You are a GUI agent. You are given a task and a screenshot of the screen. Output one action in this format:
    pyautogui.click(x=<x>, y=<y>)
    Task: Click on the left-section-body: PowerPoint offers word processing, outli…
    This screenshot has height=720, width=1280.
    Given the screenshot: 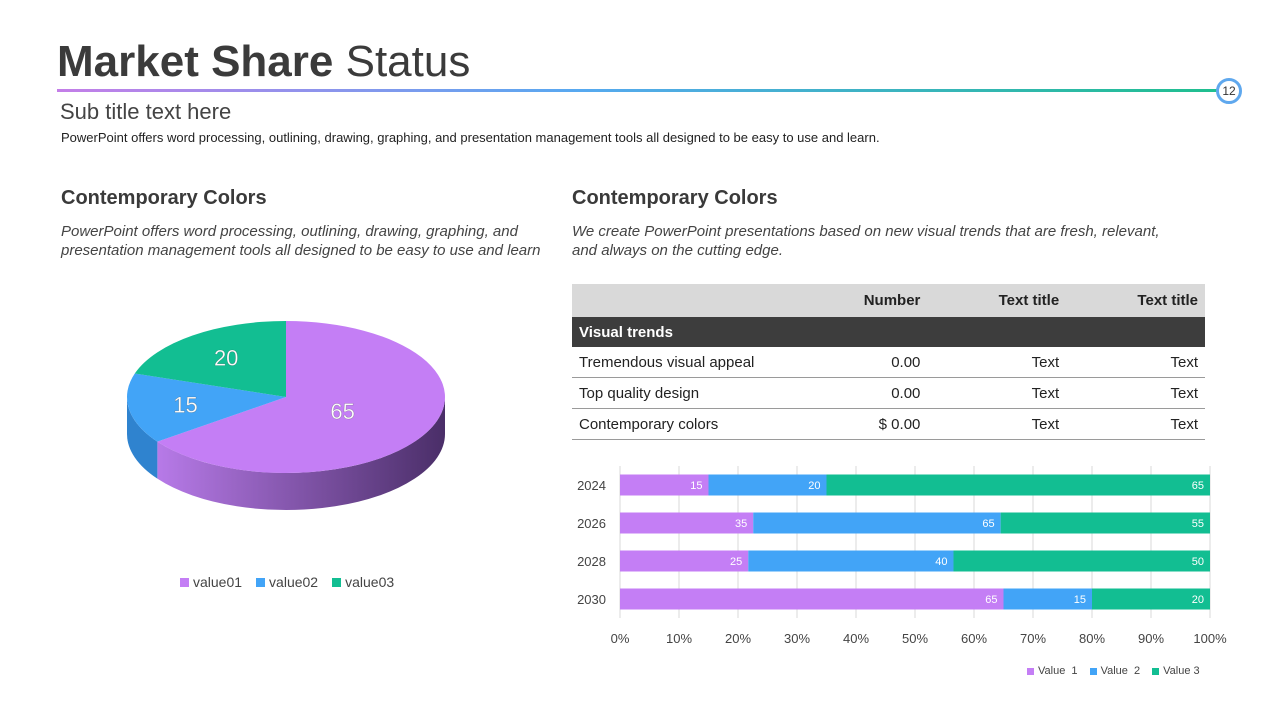 What is the action you would take?
    pyautogui.click(x=301, y=241)
    